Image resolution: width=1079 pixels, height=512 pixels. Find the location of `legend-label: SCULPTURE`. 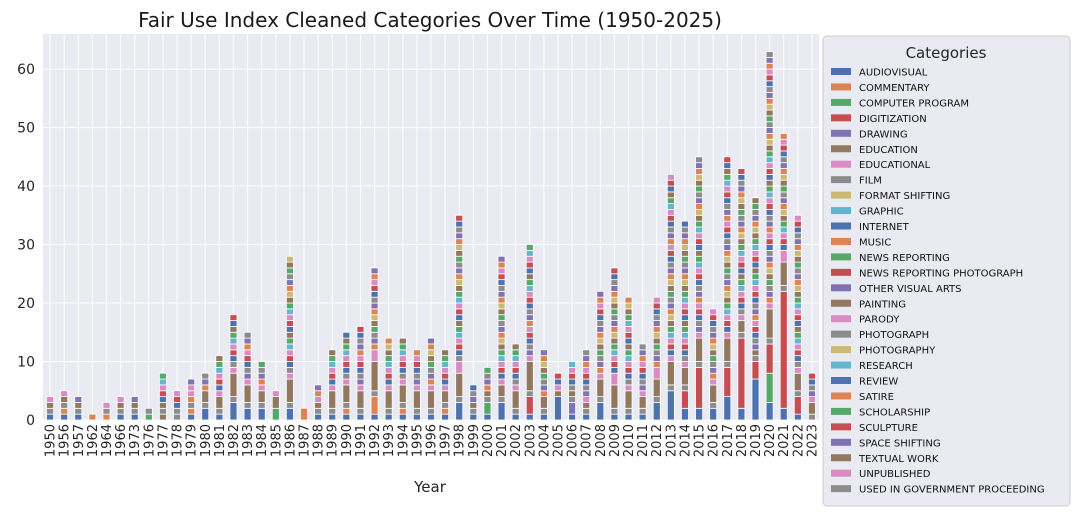

legend-label: SCULPTURE is located at coordinates (888, 428).